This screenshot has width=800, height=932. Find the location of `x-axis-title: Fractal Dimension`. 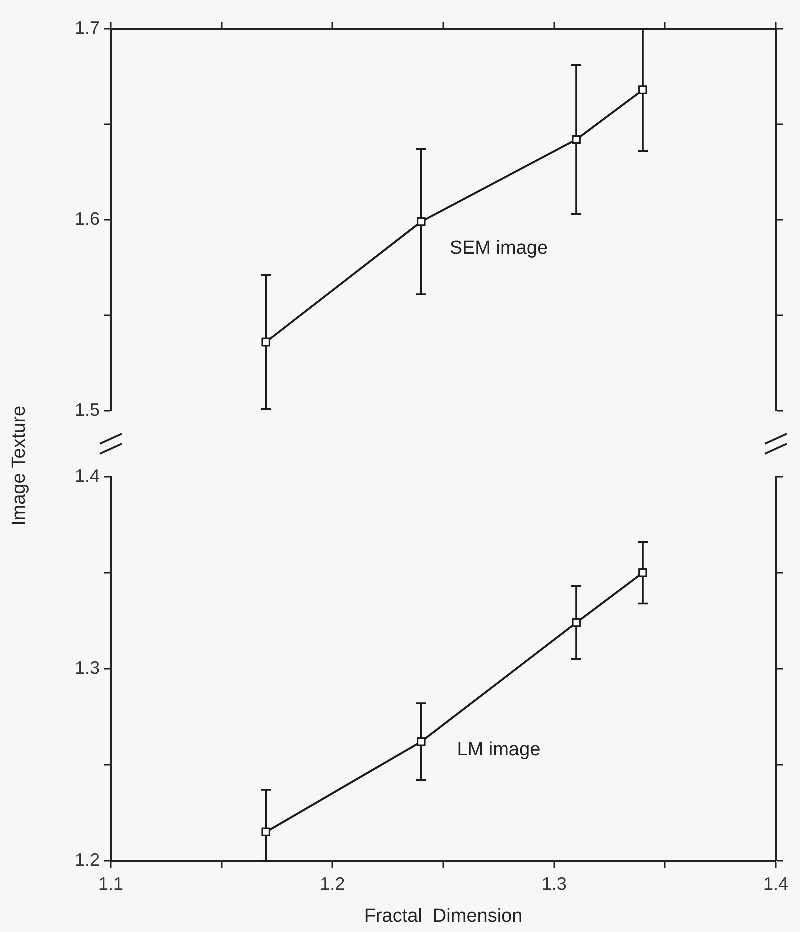

x-axis-title: Fractal Dimension is located at coordinates (443, 916).